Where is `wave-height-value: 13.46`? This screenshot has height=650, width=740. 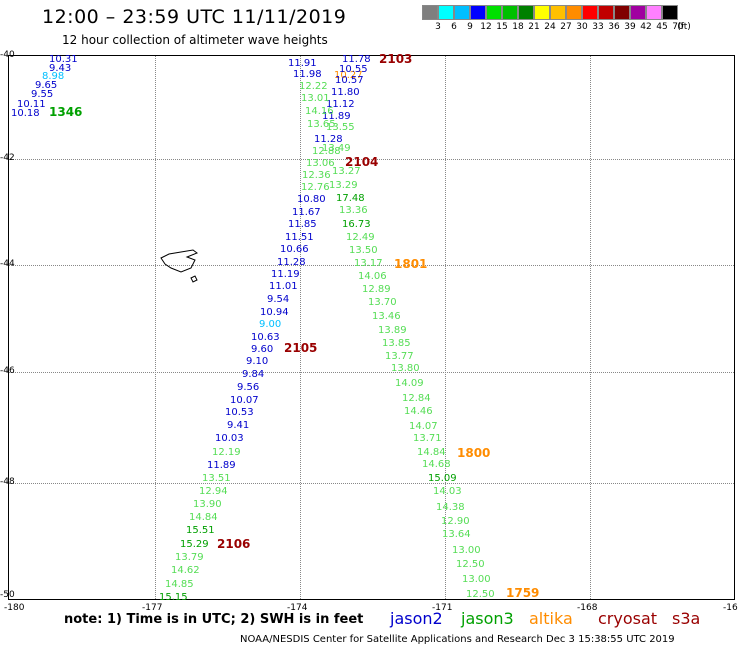
wave-height-value: 13.46 is located at coordinates (386, 316).